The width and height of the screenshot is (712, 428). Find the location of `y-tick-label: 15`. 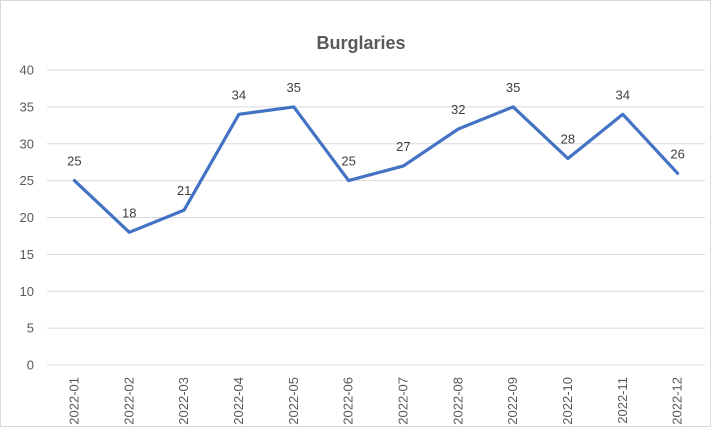

y-tick-label: 15 is located at coordinates (27, 254).